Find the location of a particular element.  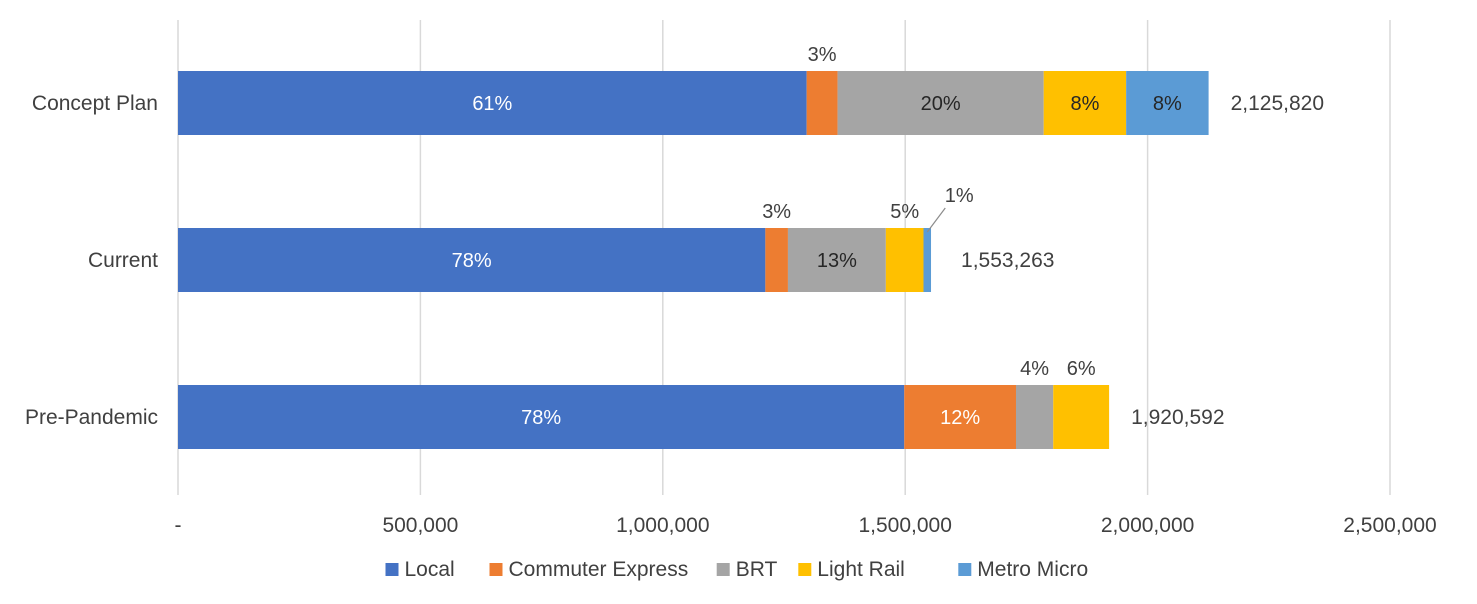

data-label-brt-concept-plan: 20% is located at coordinates (941, 104).